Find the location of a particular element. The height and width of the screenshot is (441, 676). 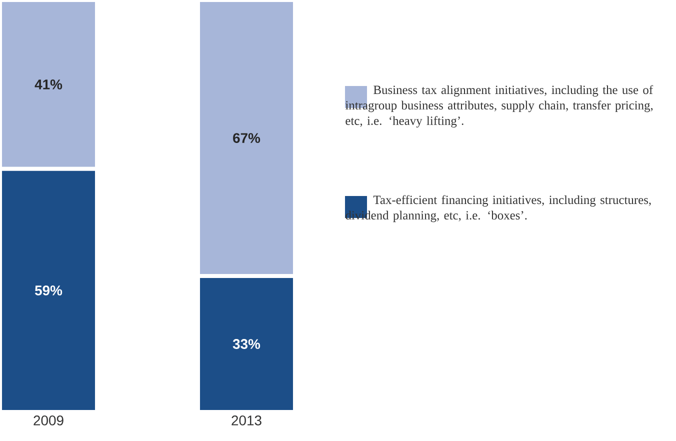

x-tick-label: 2009 is located at coordinates (49, 421).